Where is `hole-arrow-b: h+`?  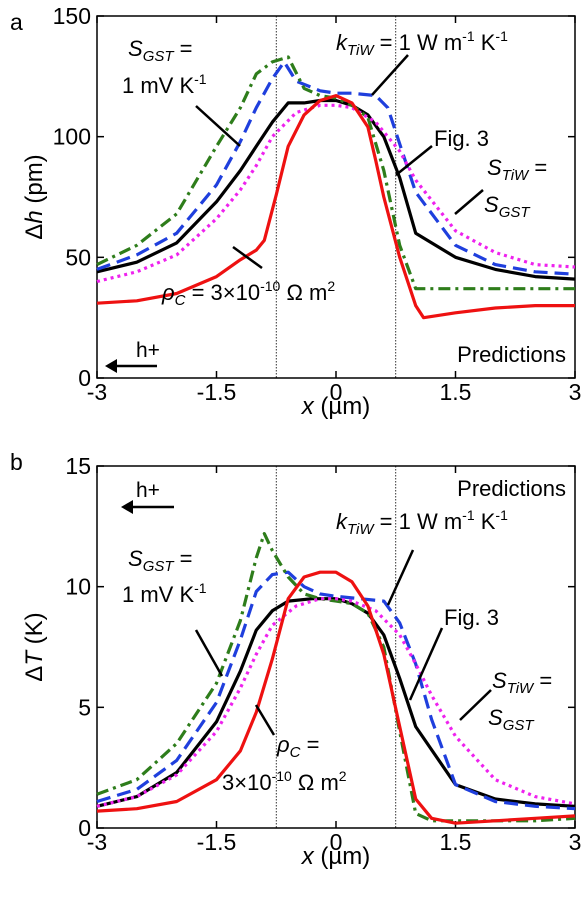 hole-arrow-b: h+ is located at coordinates (147, 496).